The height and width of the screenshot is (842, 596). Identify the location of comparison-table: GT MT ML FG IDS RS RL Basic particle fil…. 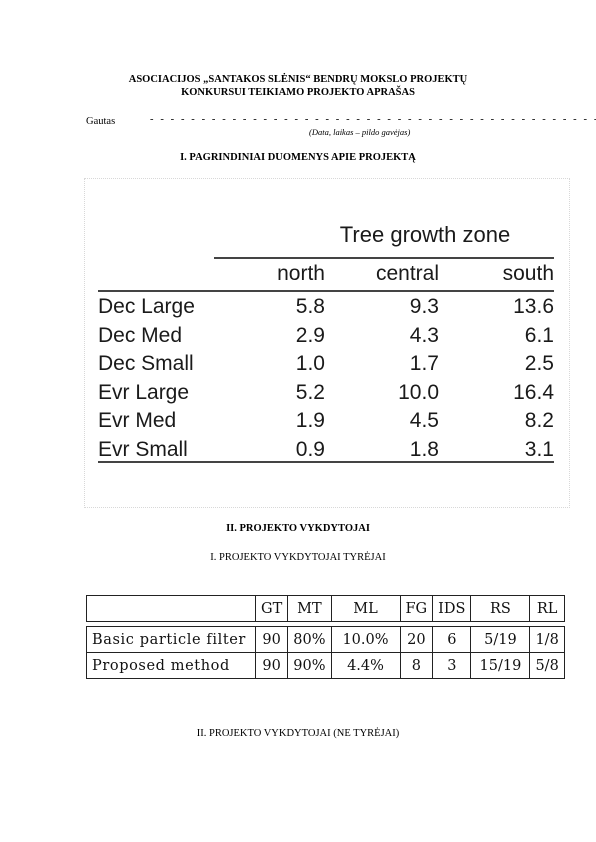
(325, 637).